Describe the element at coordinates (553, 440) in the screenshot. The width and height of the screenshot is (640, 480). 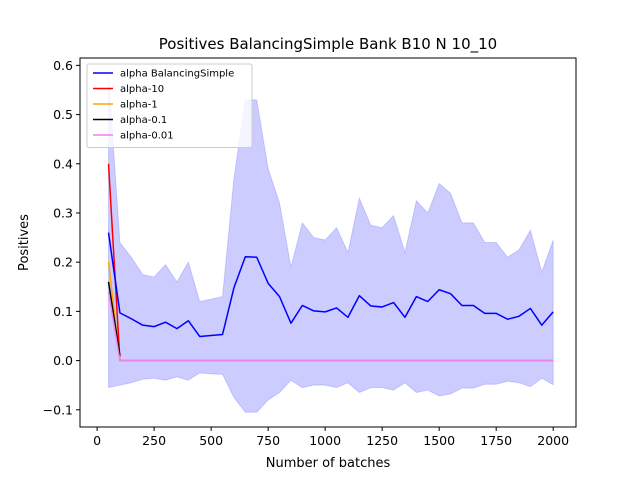
I see `x-tick-label: 2000` at that location.